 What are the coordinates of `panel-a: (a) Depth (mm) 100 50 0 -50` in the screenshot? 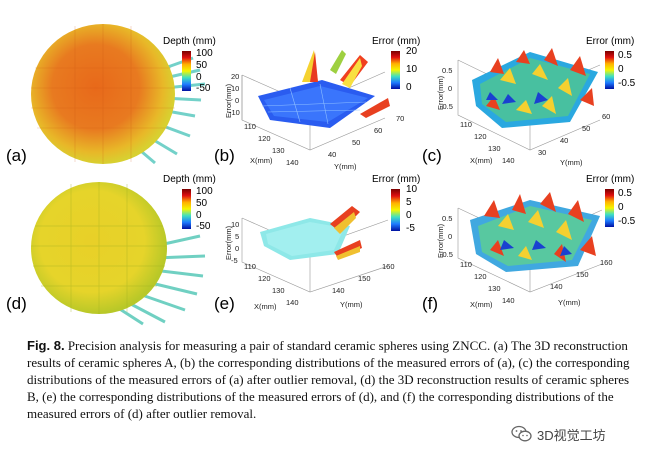 It's located at (110, 90).